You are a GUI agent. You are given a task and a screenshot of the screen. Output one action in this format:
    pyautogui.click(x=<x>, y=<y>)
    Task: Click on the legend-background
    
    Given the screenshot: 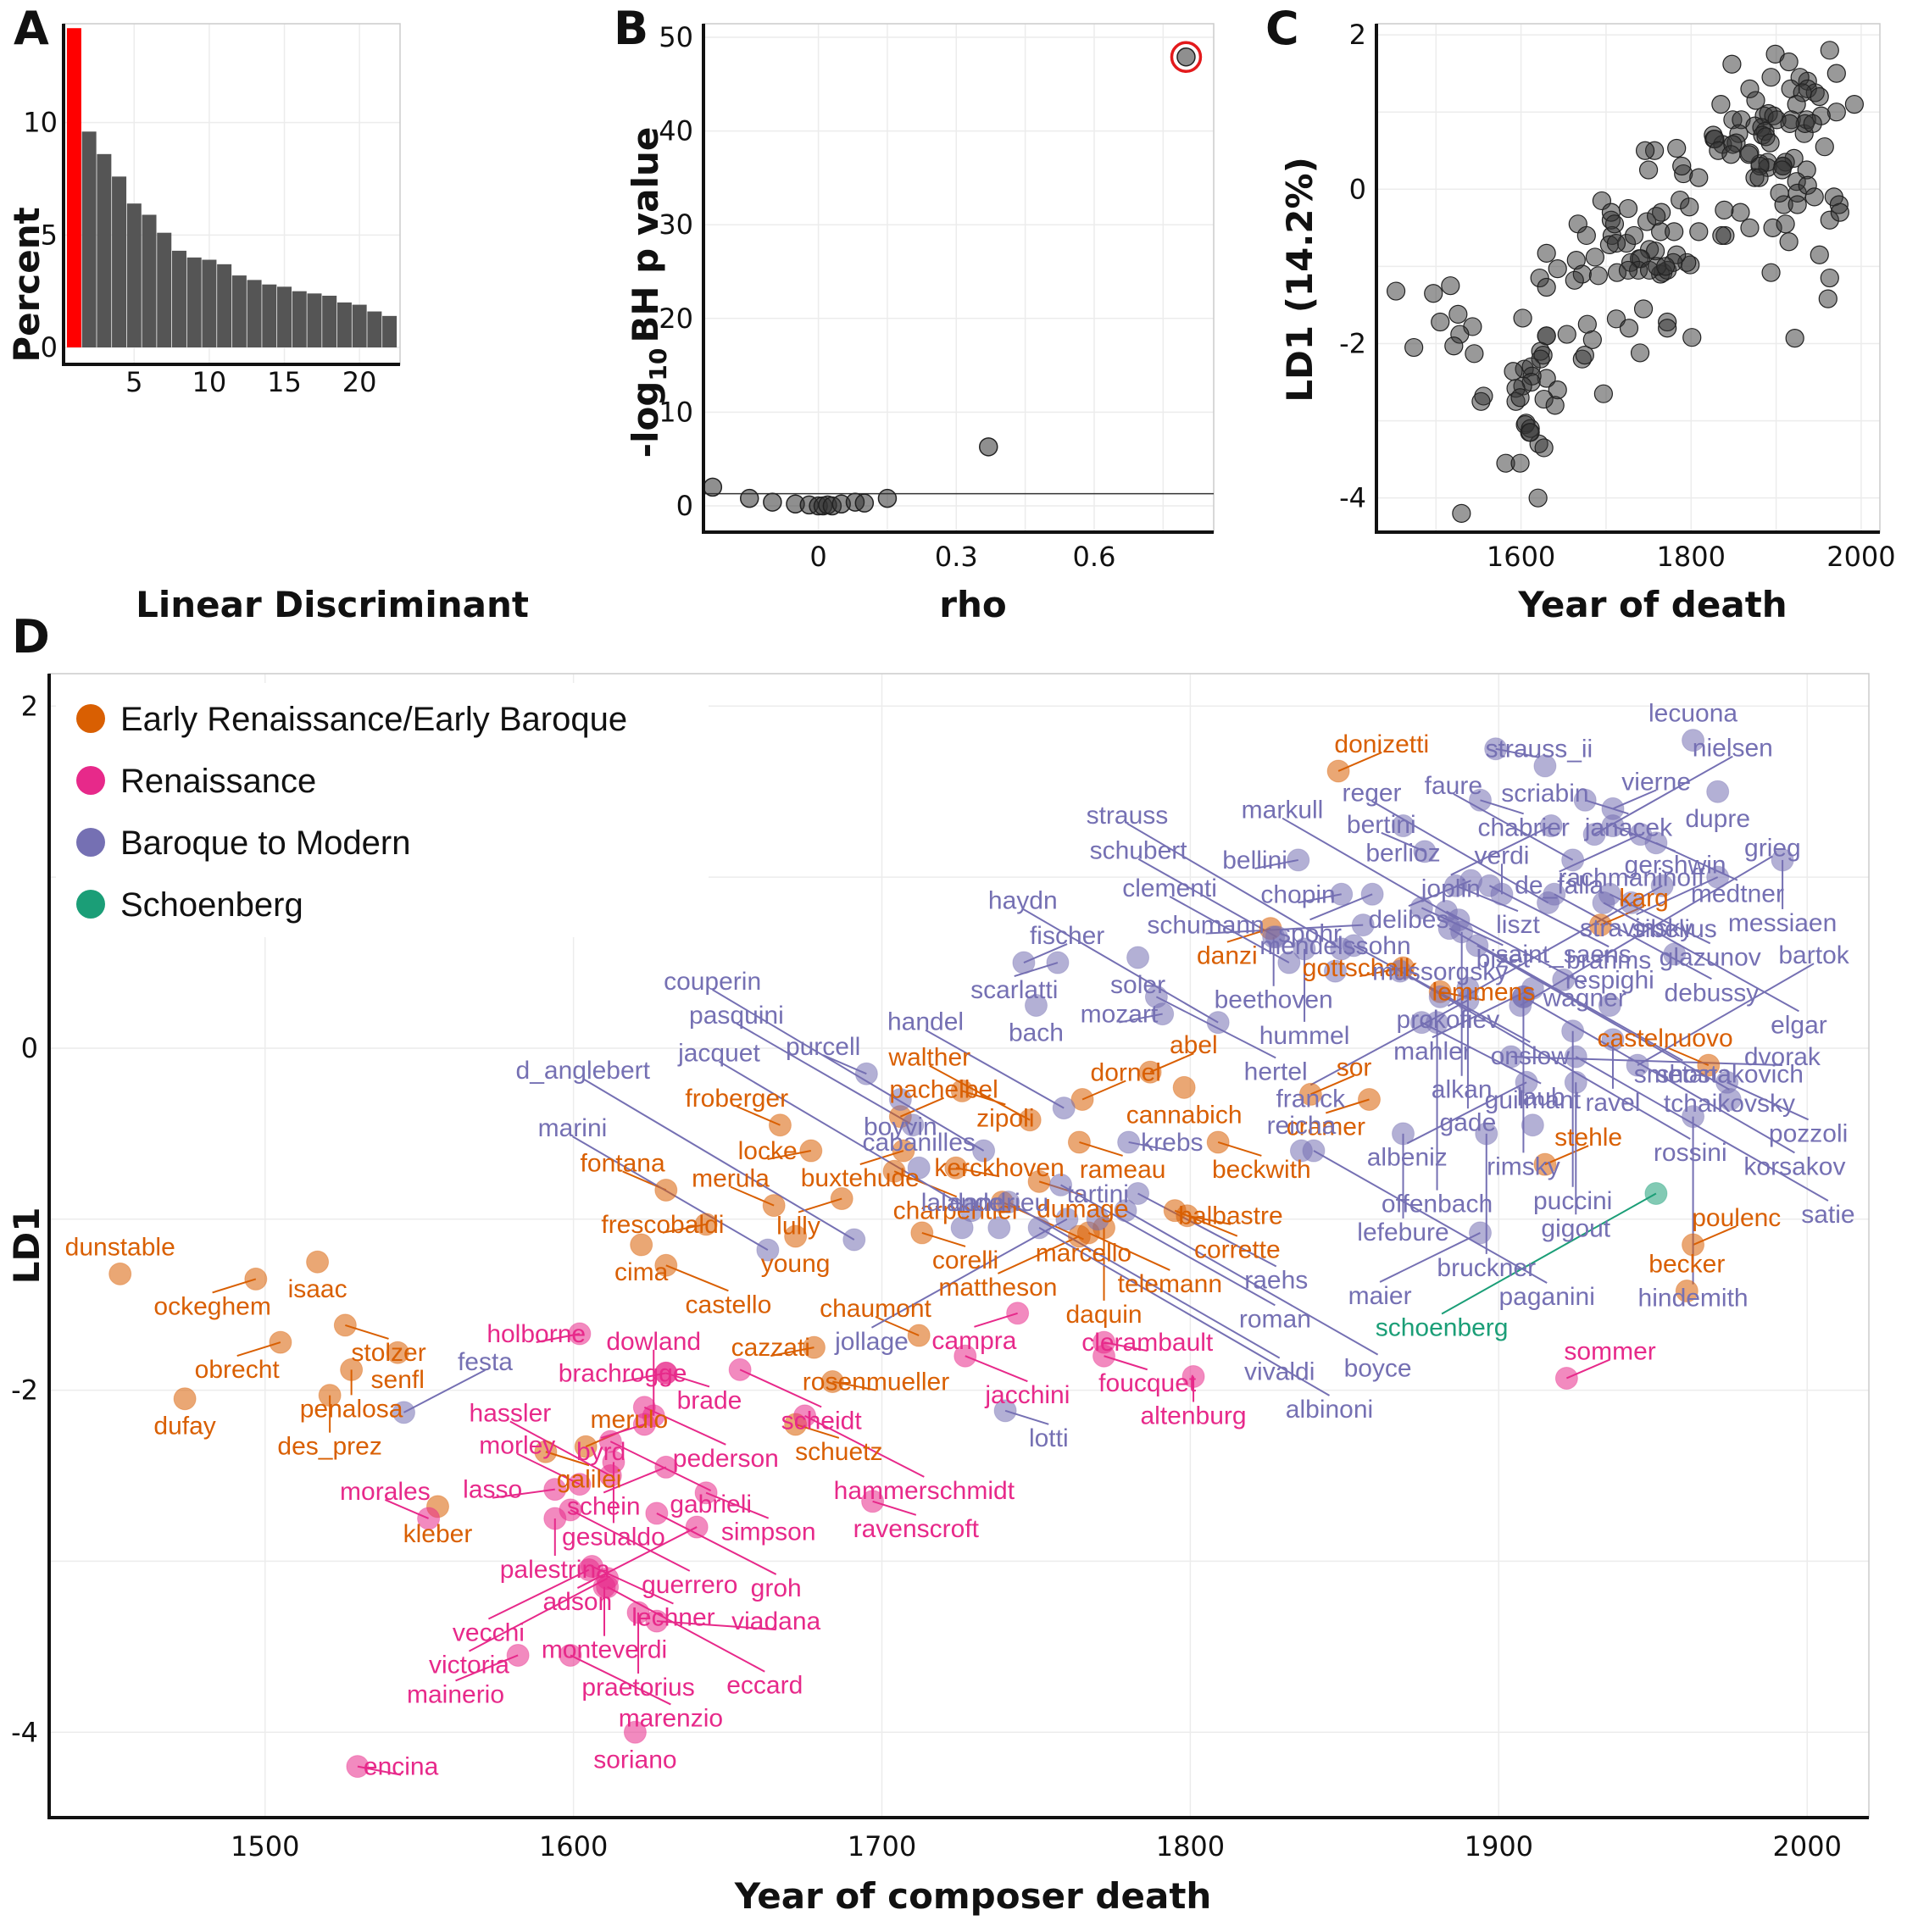 What is the action you would take?
    pyautogui.click(x=382, y=810)
    